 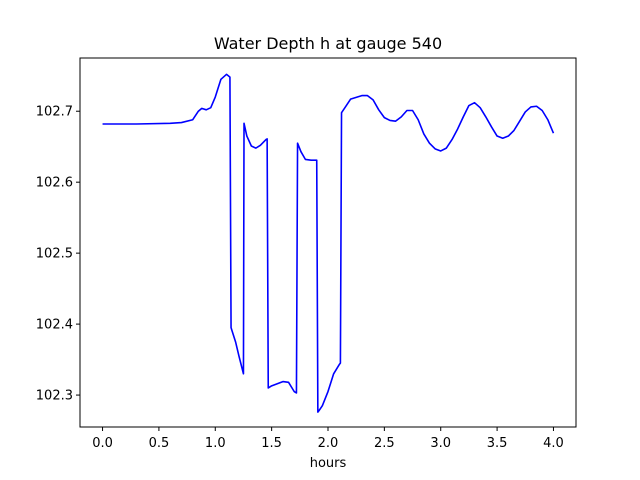 I want to click on x-tick-label: 0.0, so click(x=102, y=443).